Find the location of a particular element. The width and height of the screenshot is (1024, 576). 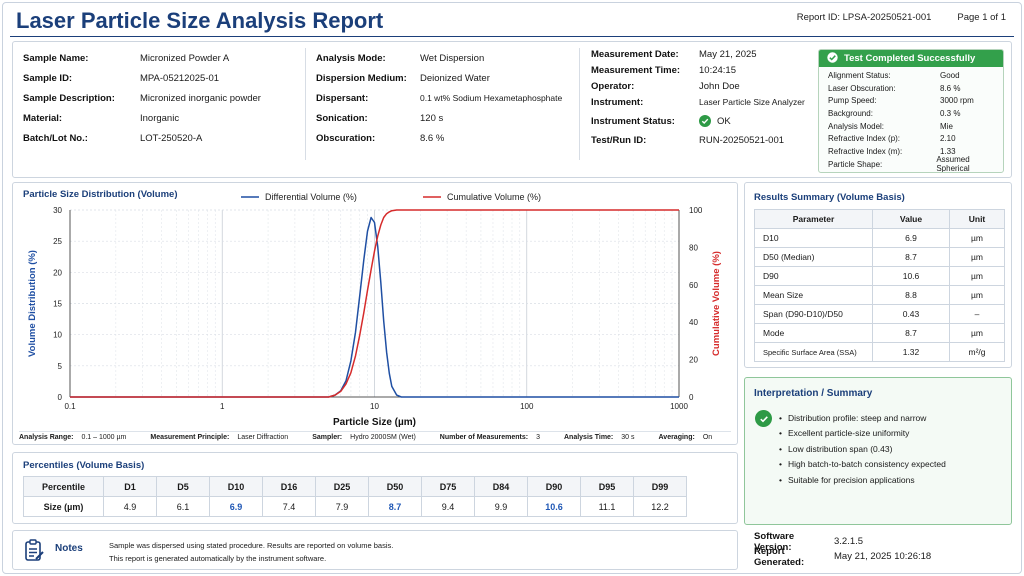

result-param: Specific Surface Area (SSA) is located at coordinates (813, 352).